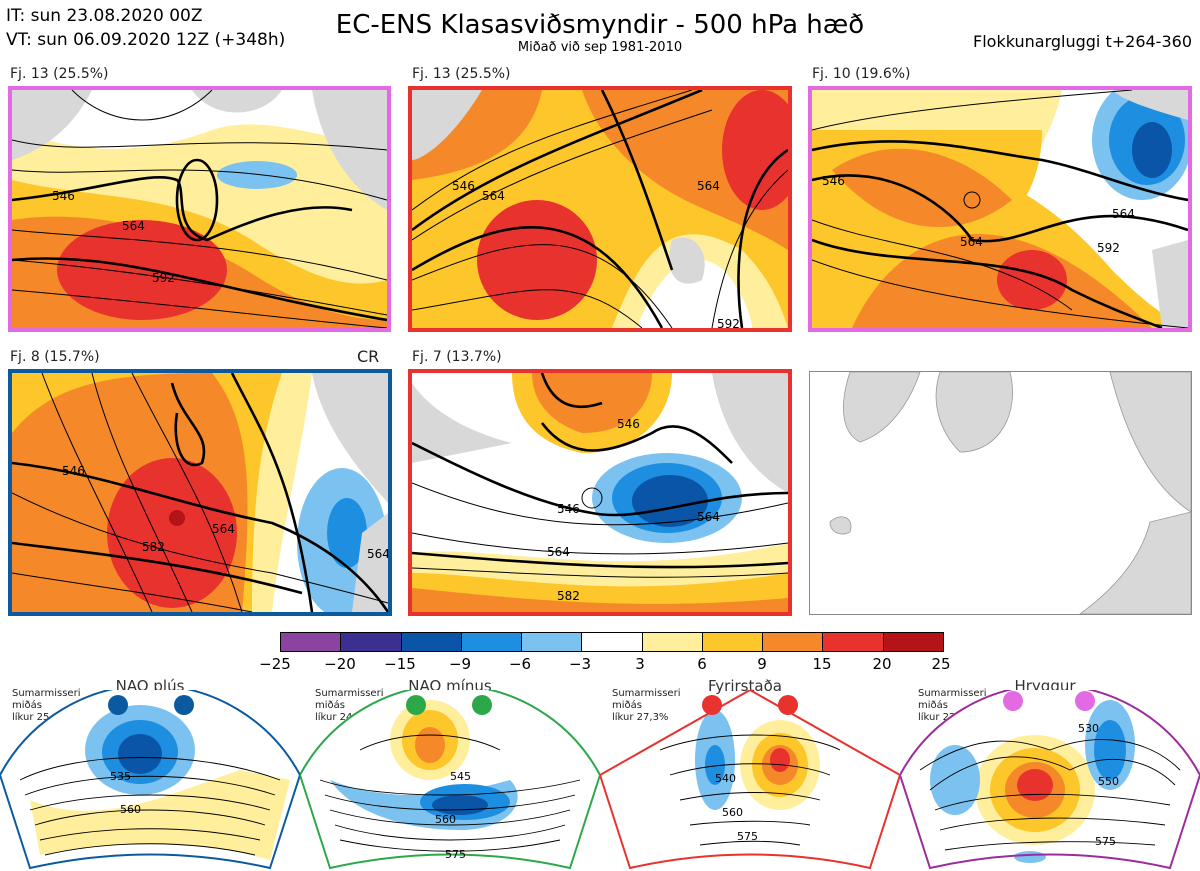 The width and height of the screenshot is (1200, 871). I want to click on regime-3-marker-right, so click(788, 705).